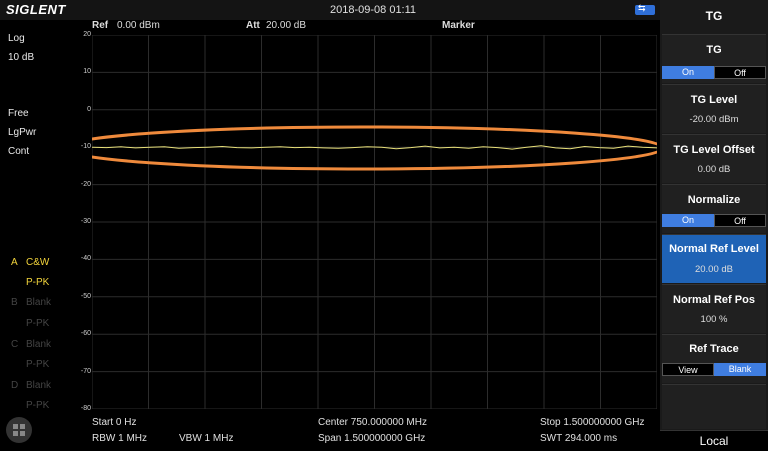 The height and width of the screenshot is (451, 768). What do you see at coordinates (458, 25) in the screenshot?
I see `marker-label: Marker` at bounding box center [458, 25].